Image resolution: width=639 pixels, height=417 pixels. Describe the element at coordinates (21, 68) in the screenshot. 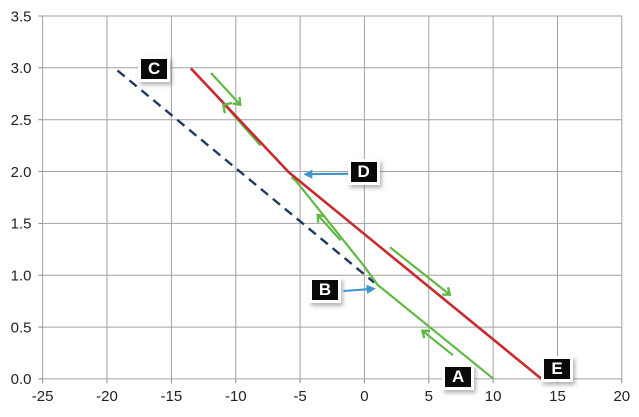

I see `svg-text: 3.0` at that location.